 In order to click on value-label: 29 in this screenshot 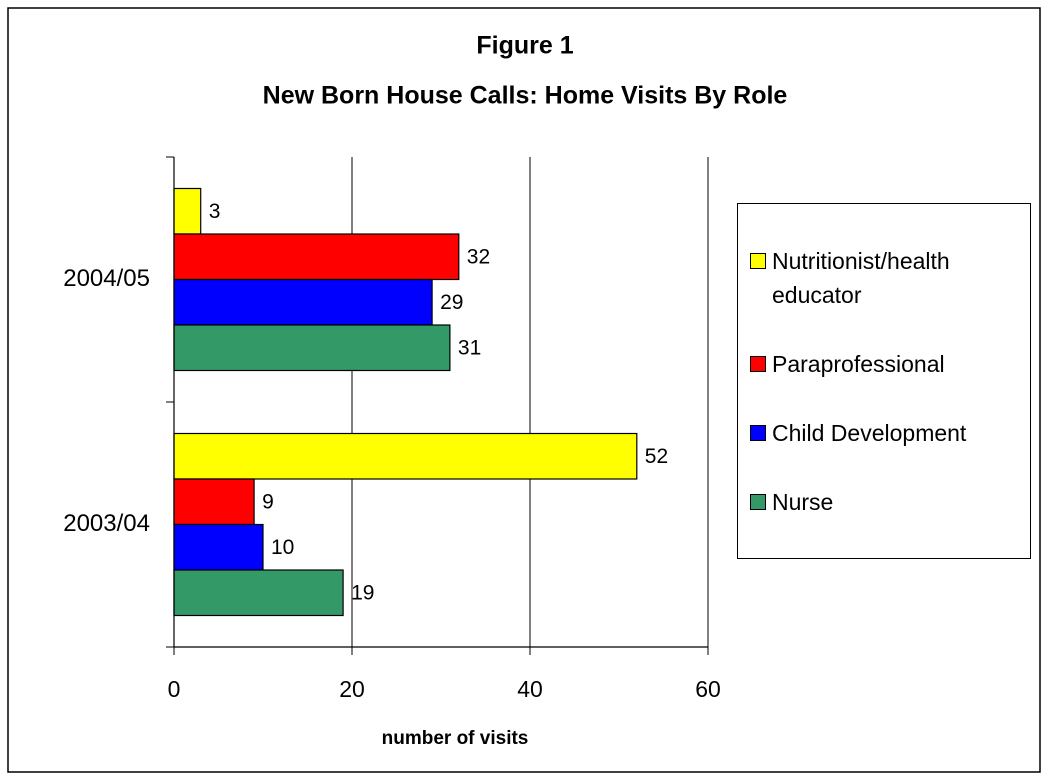, I will do `click(451, 302)`.